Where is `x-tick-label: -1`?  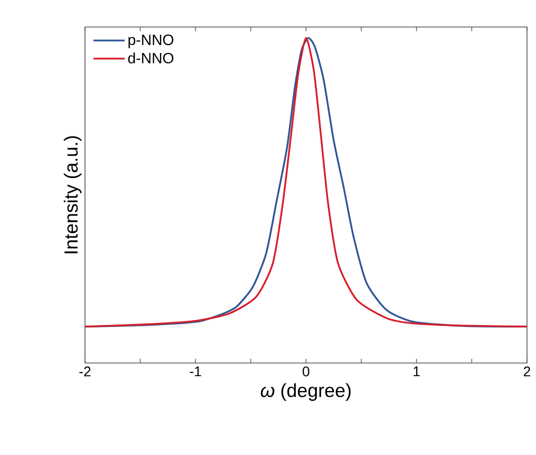
x-tick-label: -1 is located at coordinates (196, 371).